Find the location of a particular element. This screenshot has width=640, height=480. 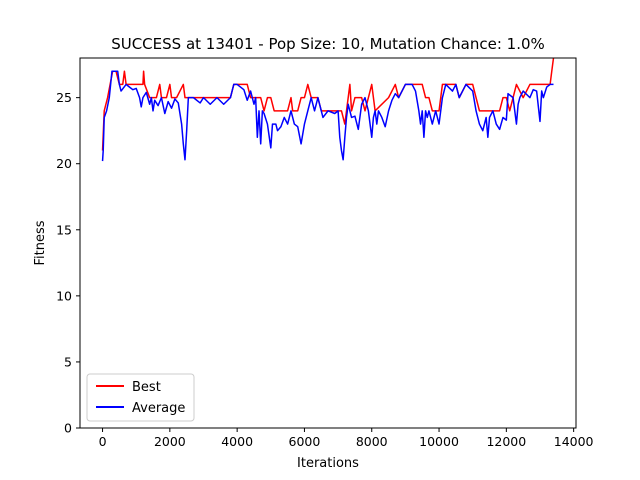

y-tick-label: 15 is located at coordinates (64, 229).